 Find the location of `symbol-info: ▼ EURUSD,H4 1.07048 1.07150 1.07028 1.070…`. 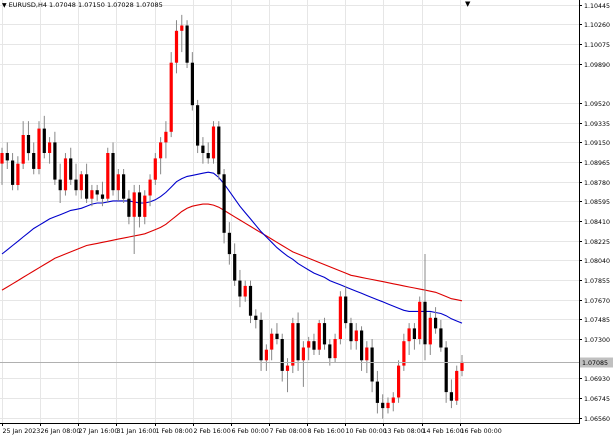

symbol-info: ▼ EURUSD,H4 1.07048 1.07150 1.07028 1.070… is located at coordinates (82, 5).